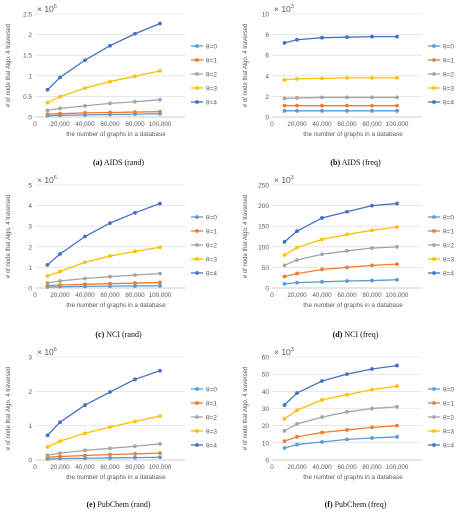 The height and width of the screenshot is (514, 474). Describe the element at coordinates (85, 124) in the screenshot. I see `x-tick-label: 40,000` at that location.